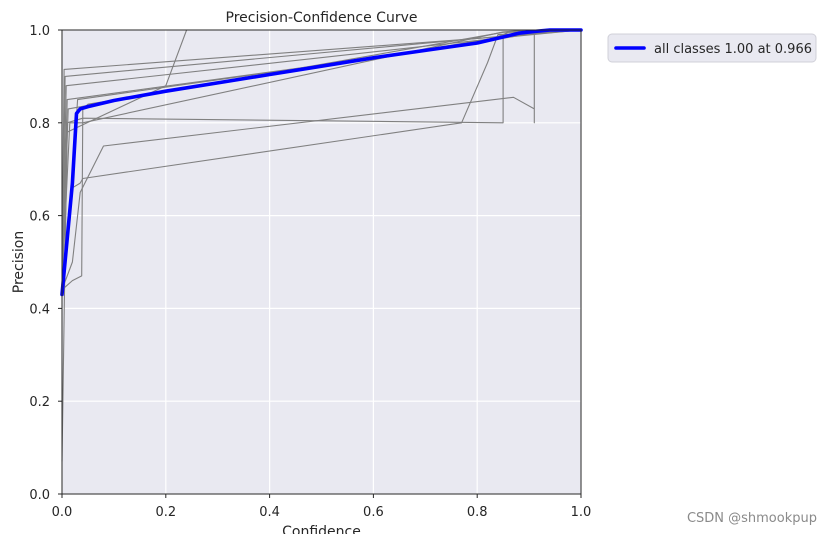 The image size is (831, 534). Describe the element at coordinates (39, 495) in the screenshot. I see `y-tick-label: 0.0` at that location.